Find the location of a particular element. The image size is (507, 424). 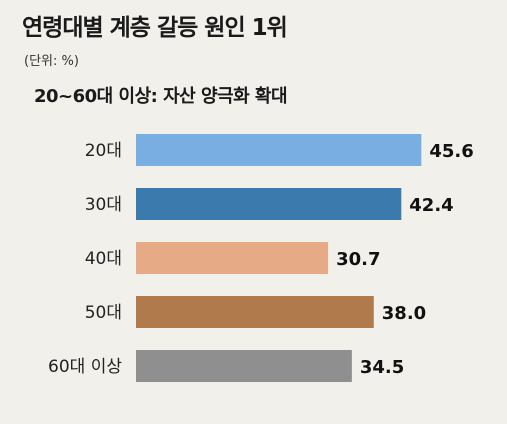

category-label: 60대 이상 is located at coordinates (85, 367).